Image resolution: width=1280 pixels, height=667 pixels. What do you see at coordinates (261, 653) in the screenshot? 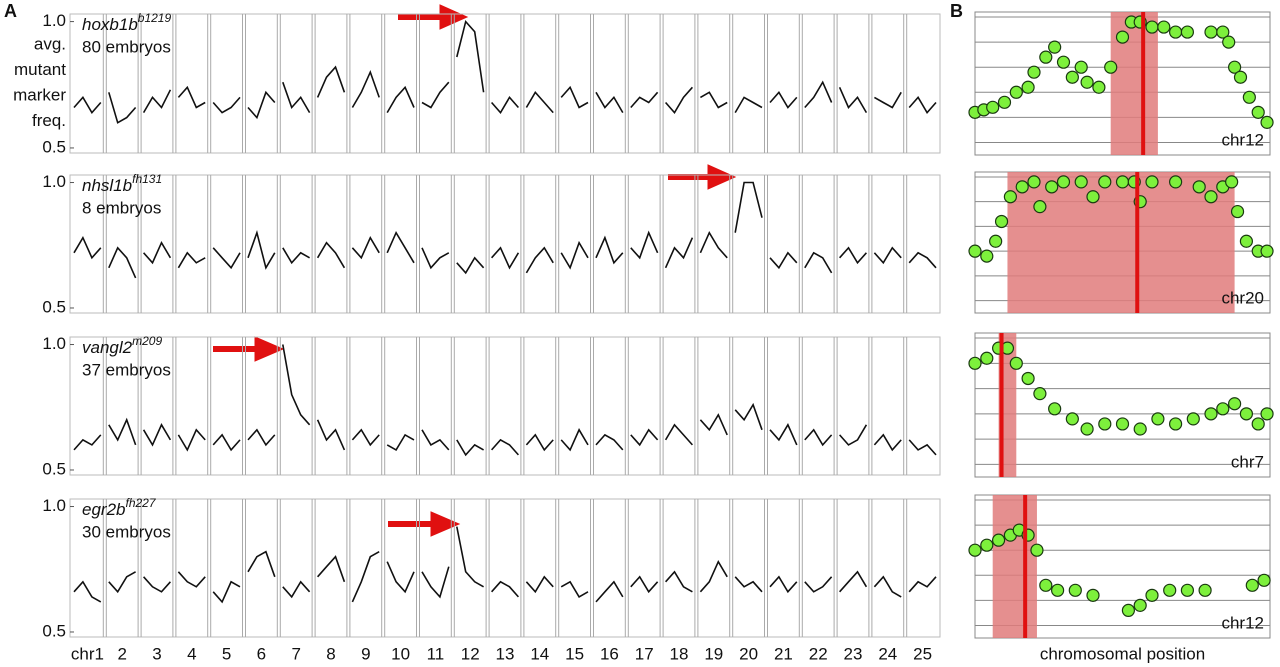
I see `x-tick-label: 6` at bounding box center [261, 653].